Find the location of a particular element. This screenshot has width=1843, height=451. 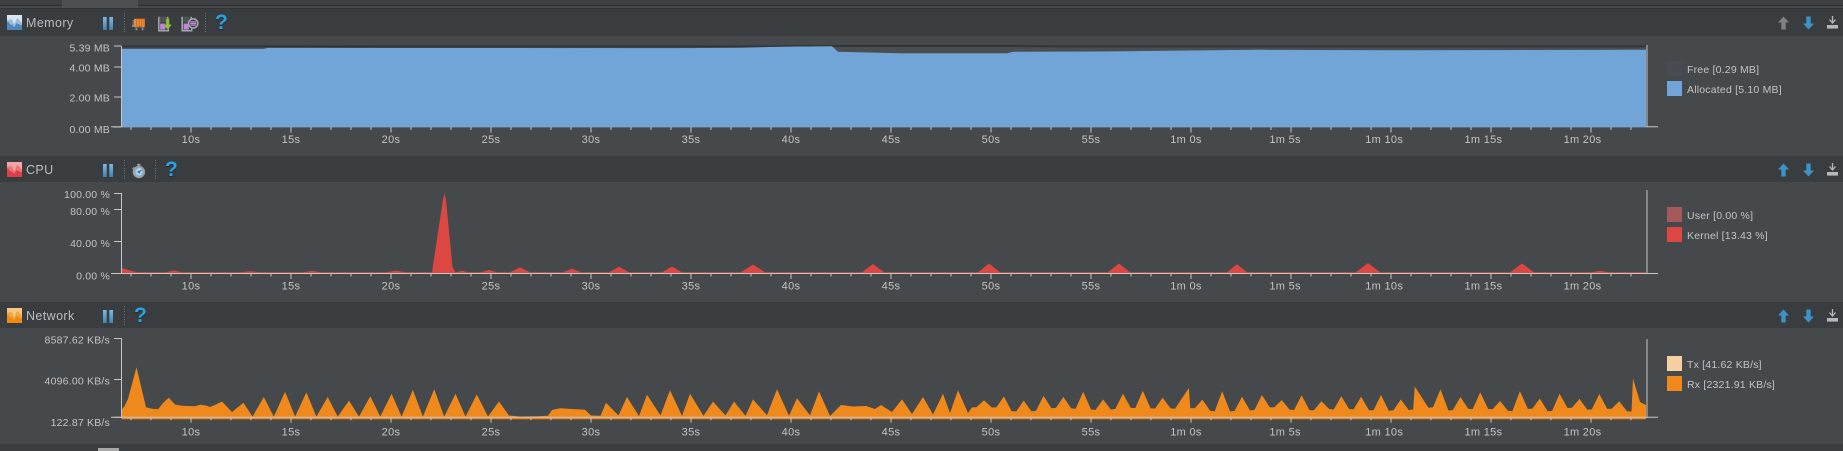

svg-text: Rx [2321.91 KB/s] is located at coordinates (1731, 385).